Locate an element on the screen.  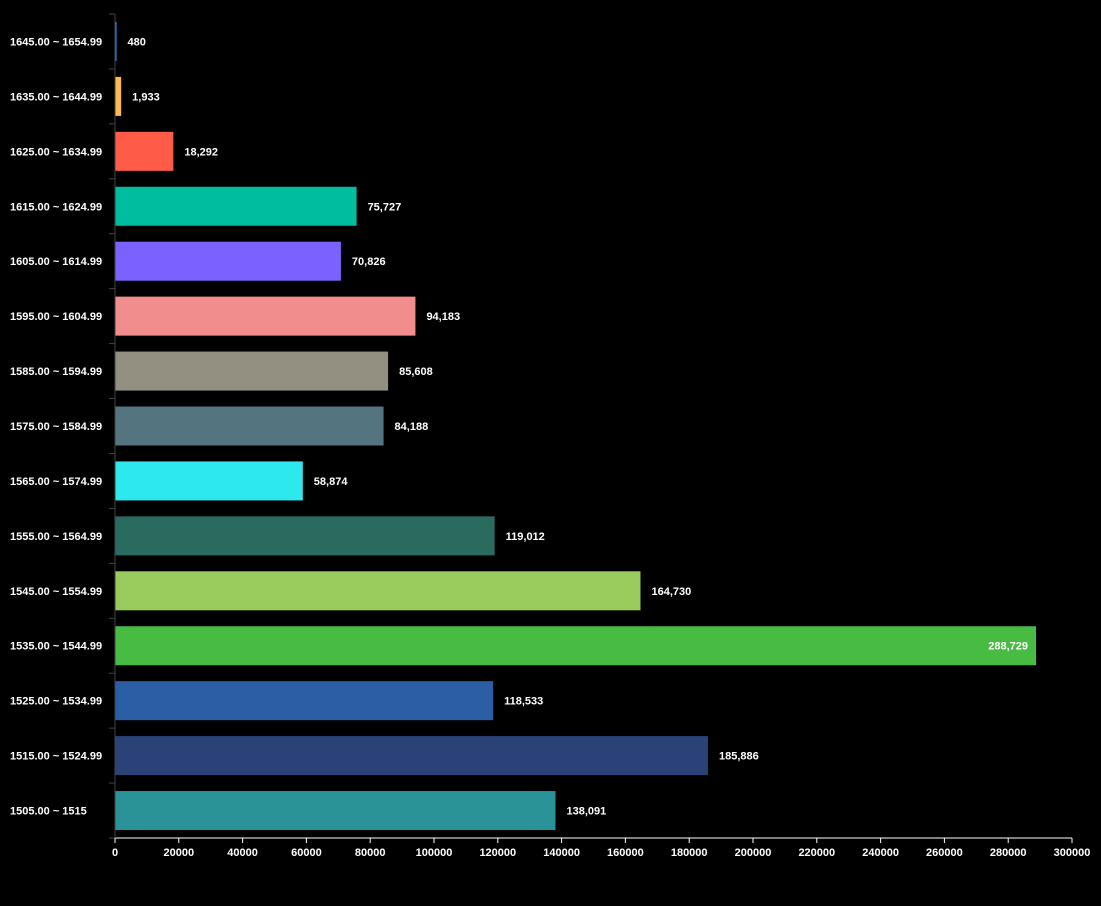
category-label: 1605.00 ~ 1614.99 is located at coordinates (56, 262).